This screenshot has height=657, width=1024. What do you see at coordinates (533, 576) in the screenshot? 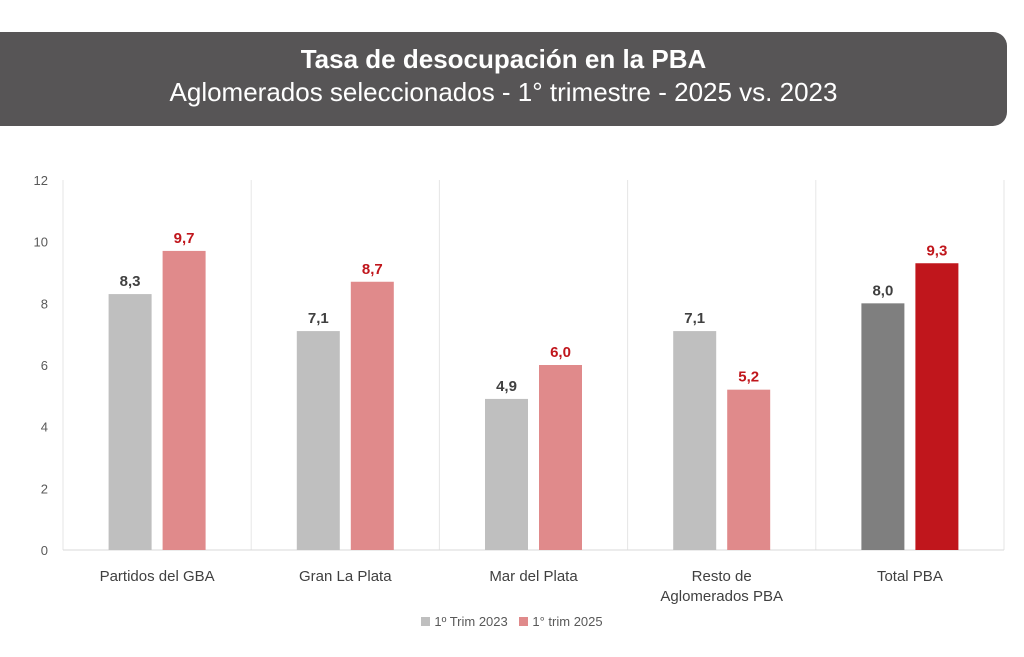
I see `x-tick-label: Mar del Plata` at bounding box center [533, 576].